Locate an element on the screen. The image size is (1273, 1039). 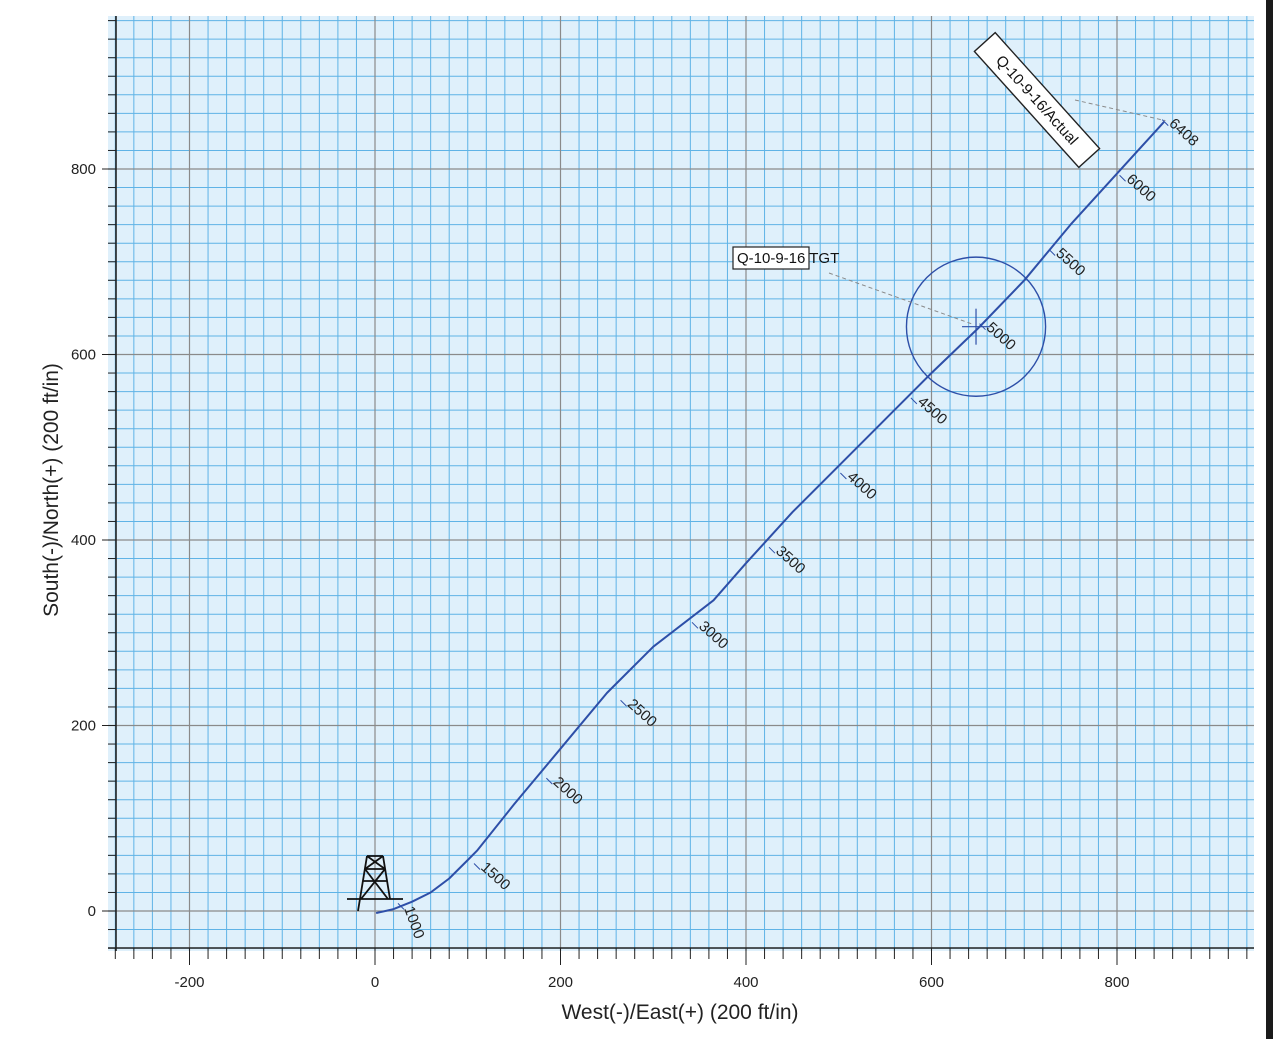
scan-edge is located at coordinates (1269, 519).